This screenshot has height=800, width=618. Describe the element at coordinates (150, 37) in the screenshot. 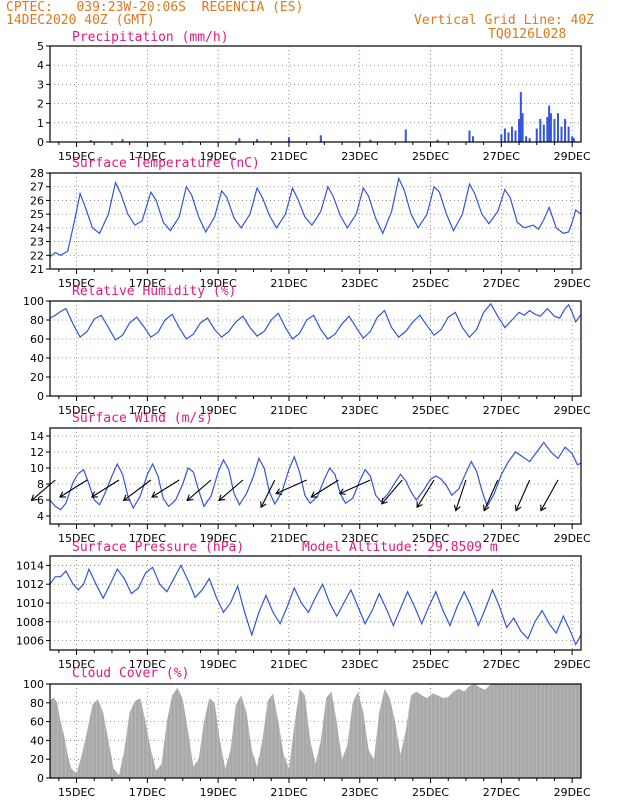

I see `precip-title: Precipitation (mm/h)` at that location.